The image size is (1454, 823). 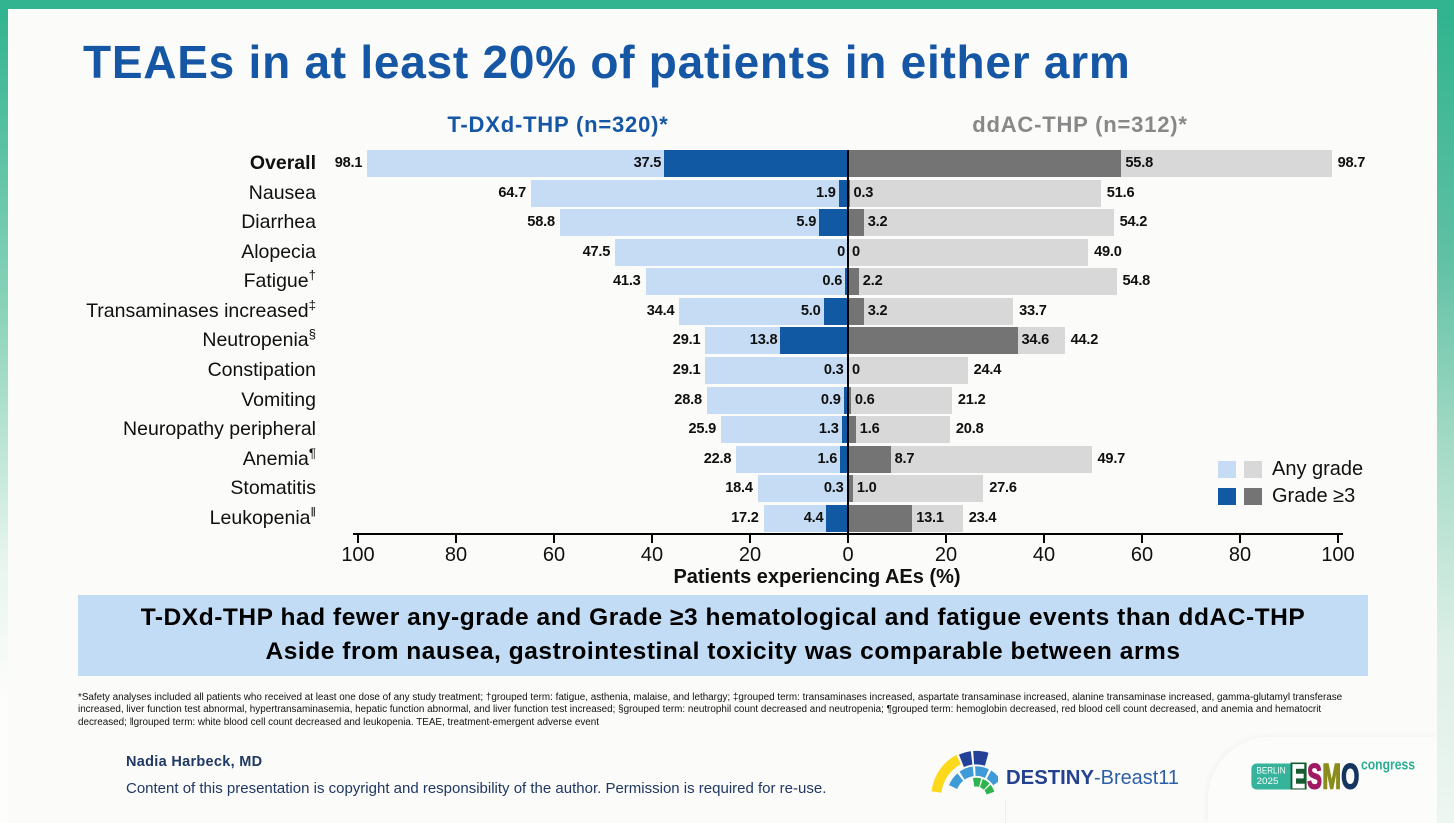 What do you see at coordinates (1388, 765) in the screenshot?
I see `svg-text: congress` at bounding box center [1388, 765].